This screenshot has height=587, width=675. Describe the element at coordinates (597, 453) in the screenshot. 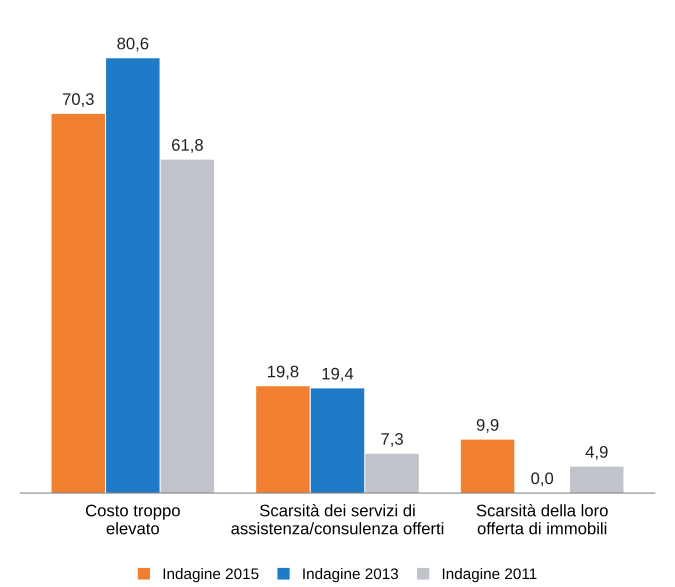

I see `data-label: 4,9` at that location.